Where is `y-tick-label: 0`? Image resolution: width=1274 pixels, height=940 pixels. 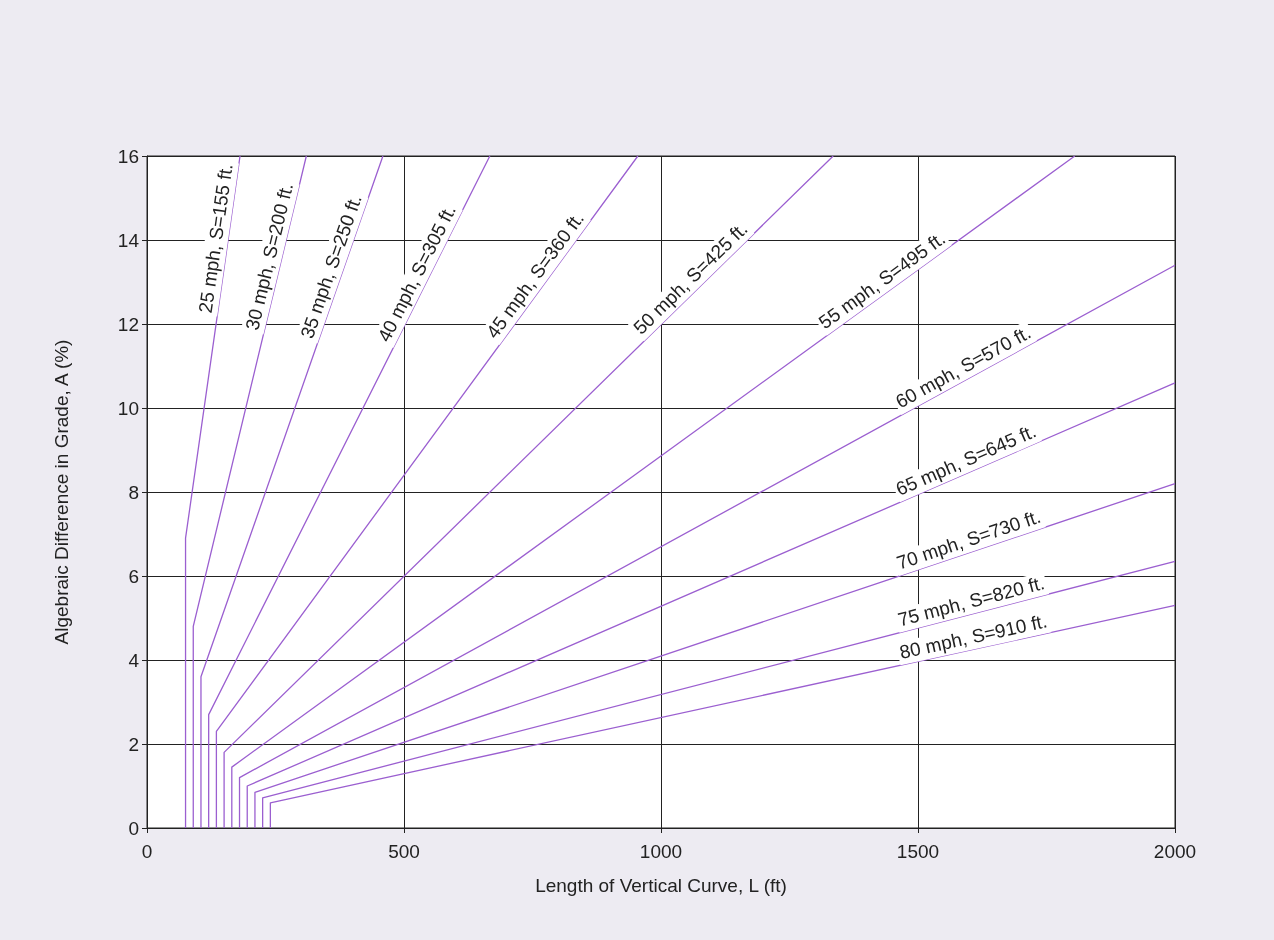
y-tick-label: 0 is located at coordinates (133, 828).